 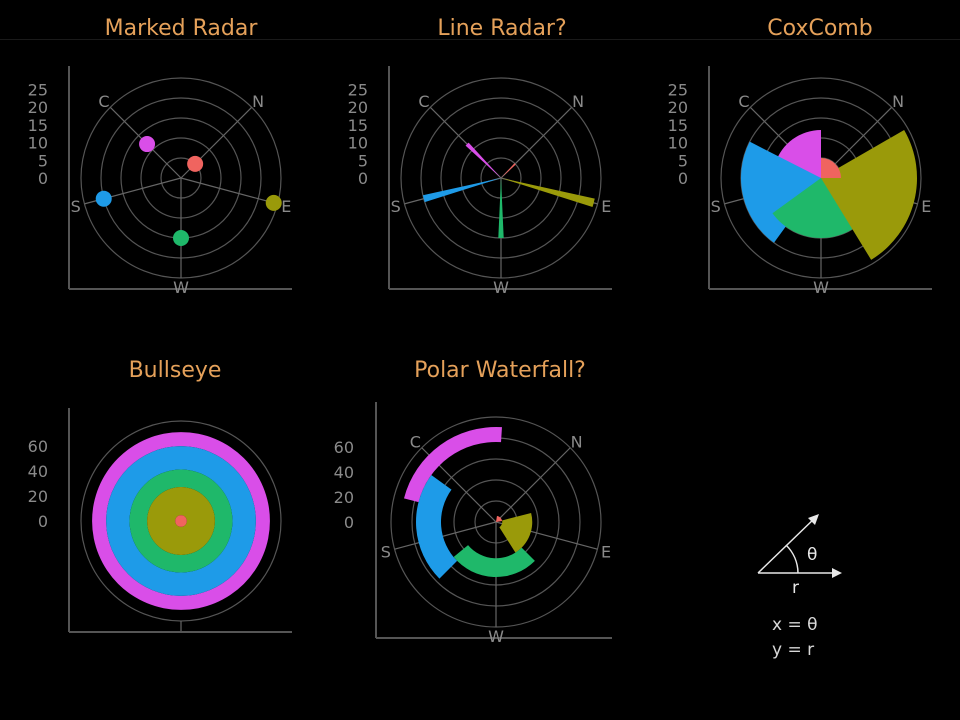 I want to click on data-wedge-c, so click(x=483, y=160).